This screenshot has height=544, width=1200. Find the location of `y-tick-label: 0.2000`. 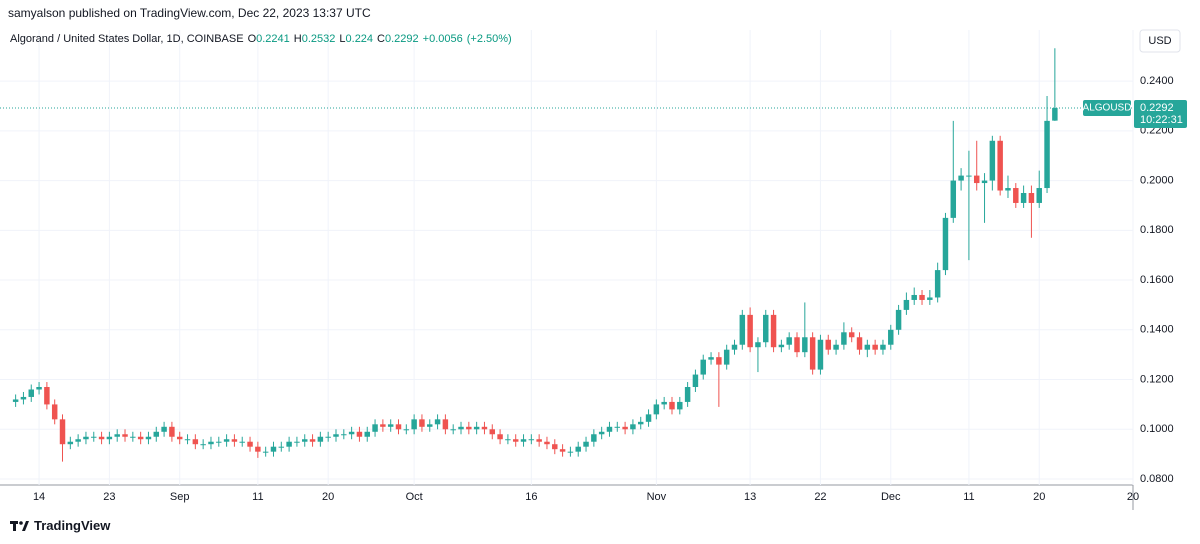

y-tick-label: 0.2000 is located at coordinates (1157, 180).